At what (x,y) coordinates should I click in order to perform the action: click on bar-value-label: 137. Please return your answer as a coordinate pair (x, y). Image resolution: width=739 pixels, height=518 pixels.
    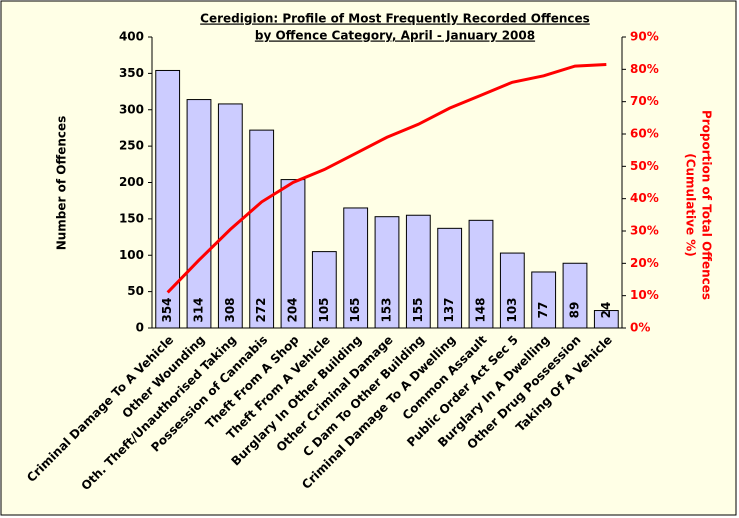
    Looking at the image, I should click on (449, 309).